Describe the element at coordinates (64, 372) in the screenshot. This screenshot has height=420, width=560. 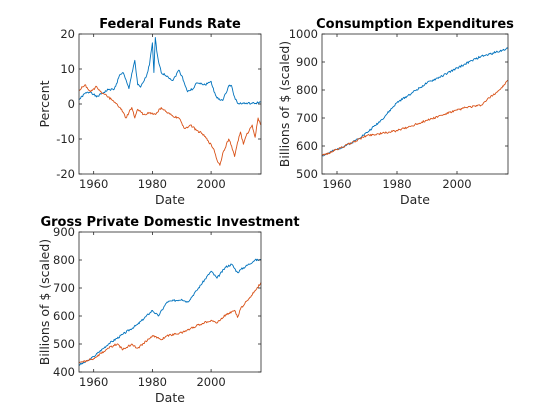
I see `y-tick-label: 400` at that location.